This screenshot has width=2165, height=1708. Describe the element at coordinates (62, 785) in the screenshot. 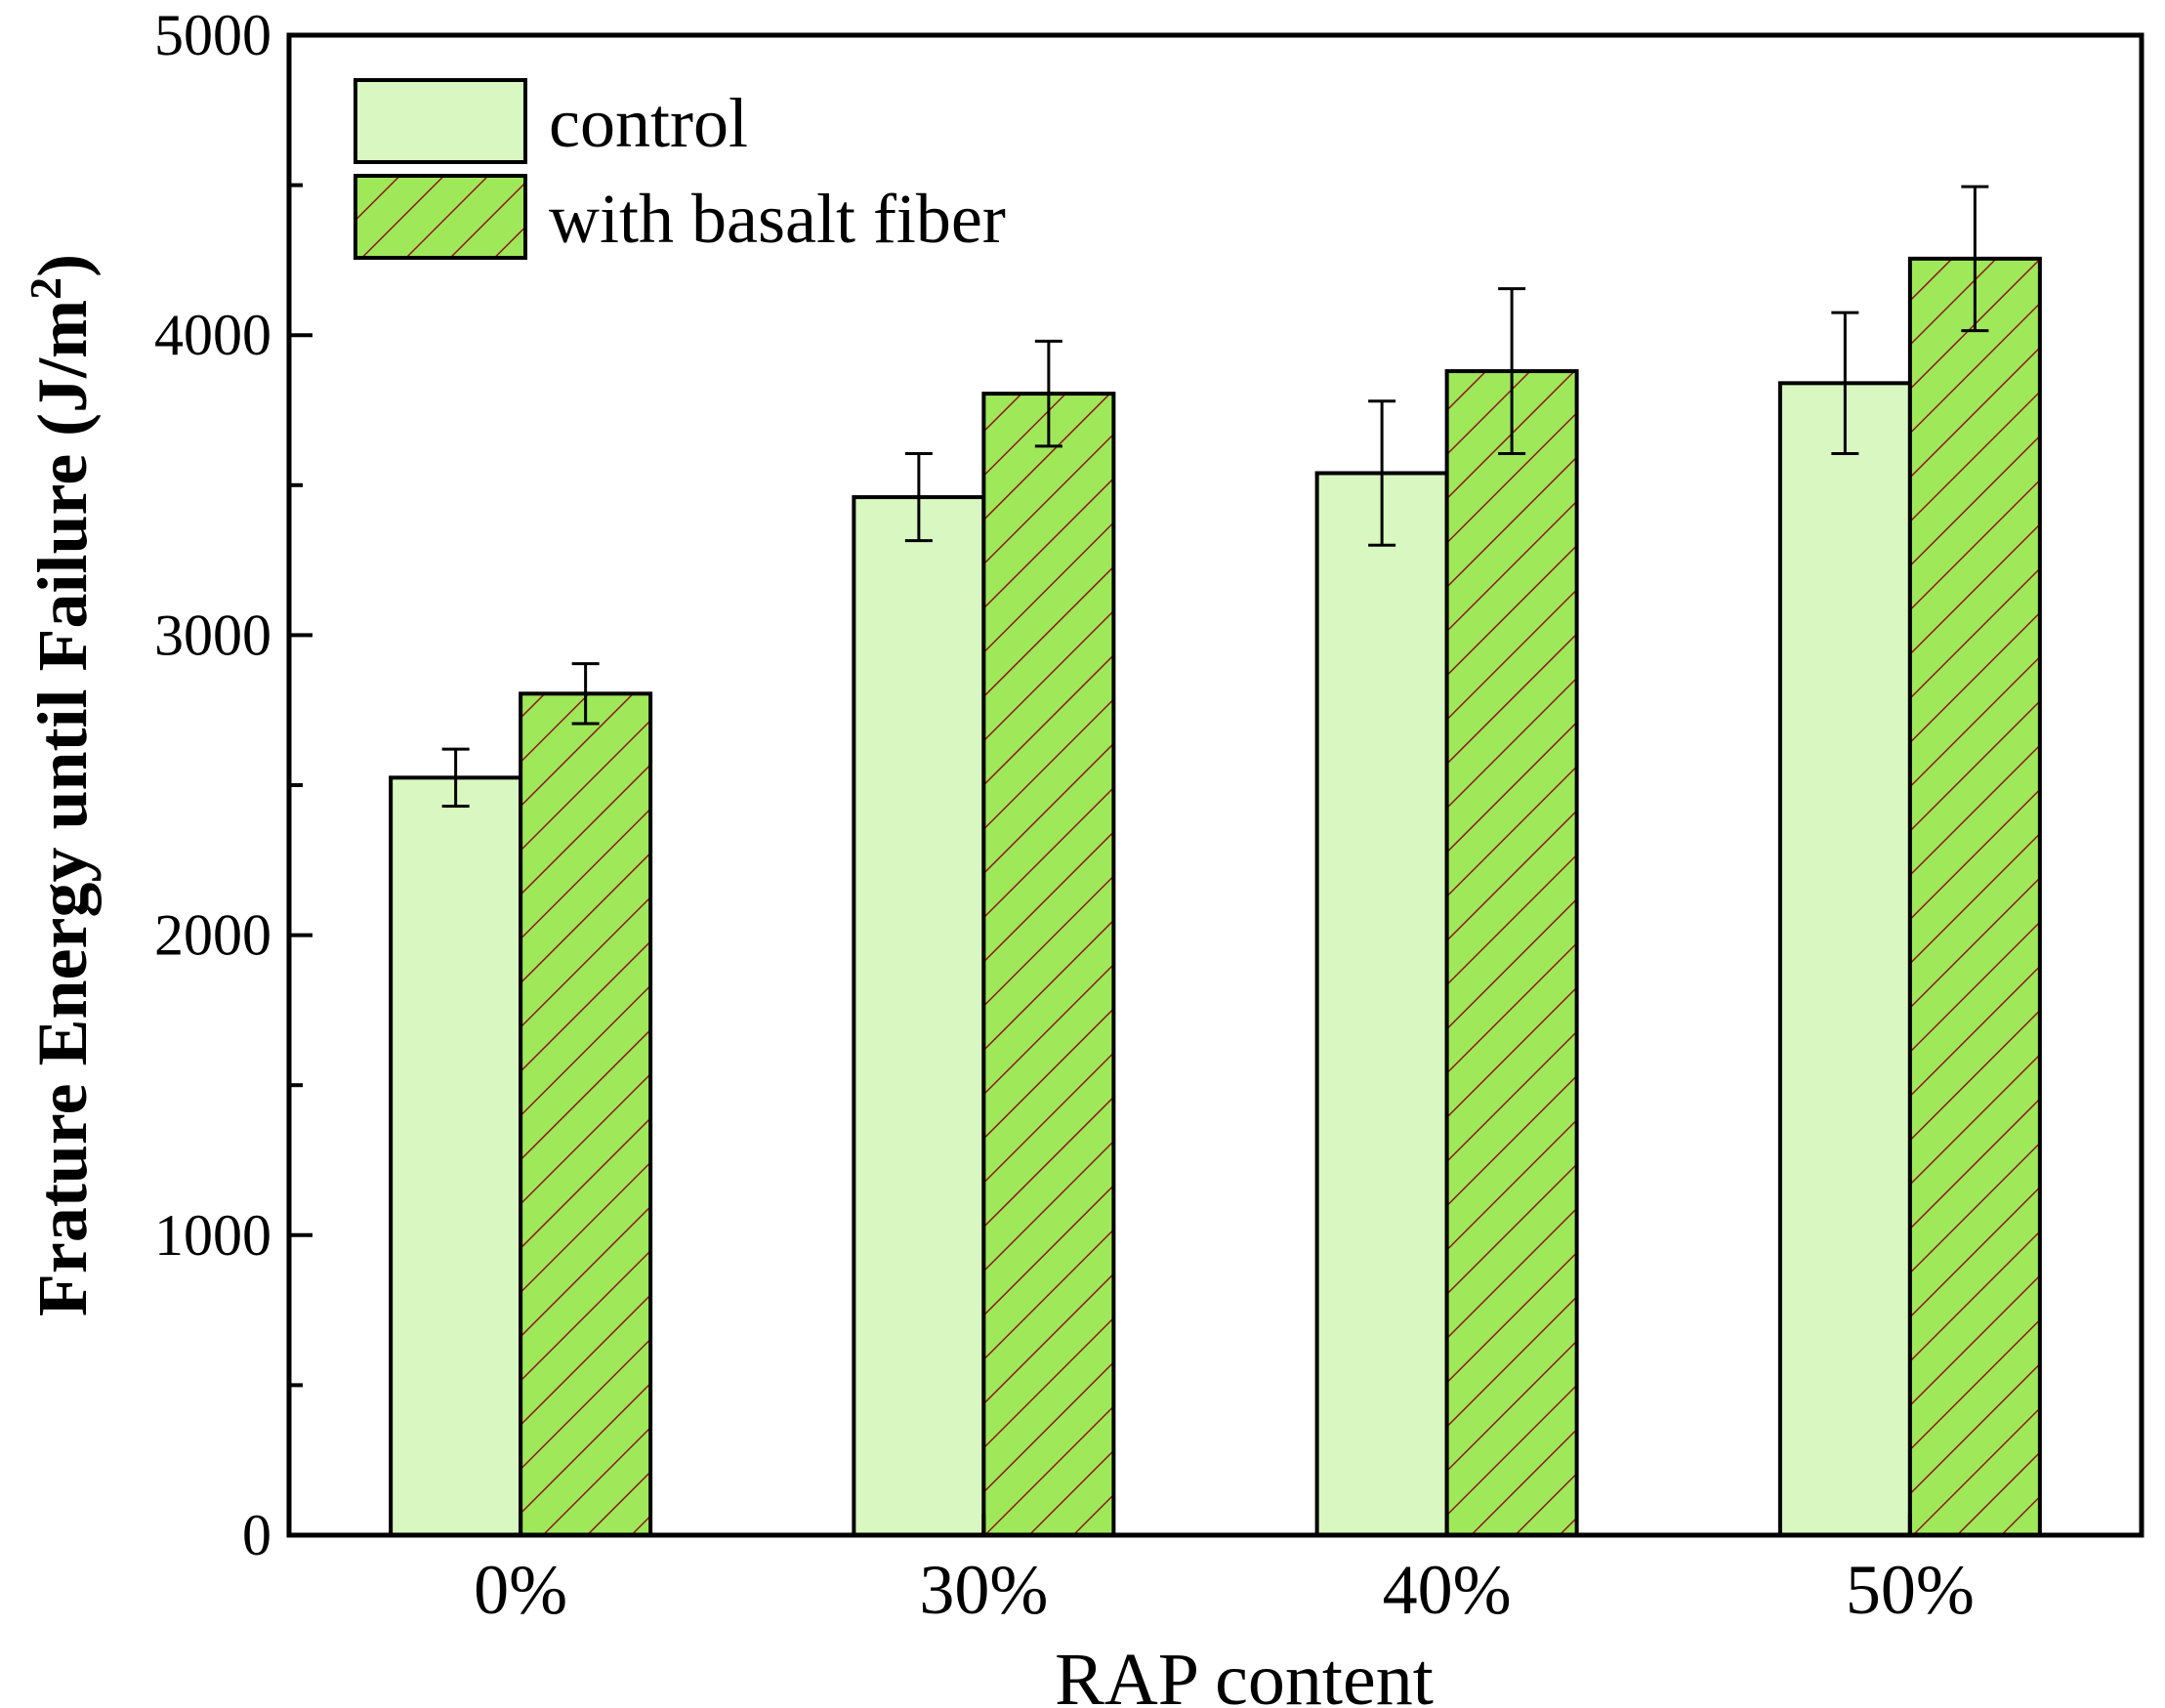

I see `y-axis-title: Frature Energy until Failure (J/m2)` at that location.